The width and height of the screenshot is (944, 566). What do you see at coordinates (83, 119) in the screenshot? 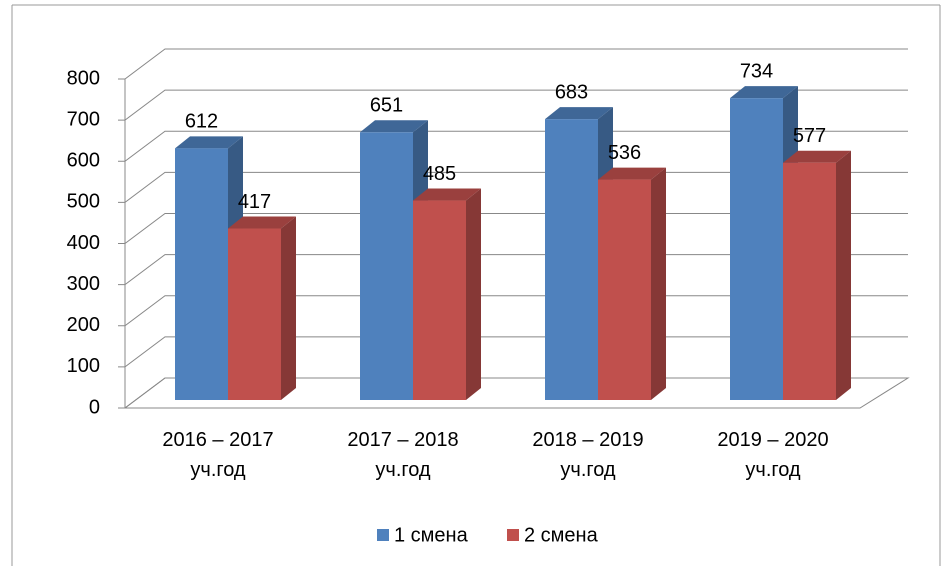
I see `y-tick-label: 700` at bounding box center [83, 119].